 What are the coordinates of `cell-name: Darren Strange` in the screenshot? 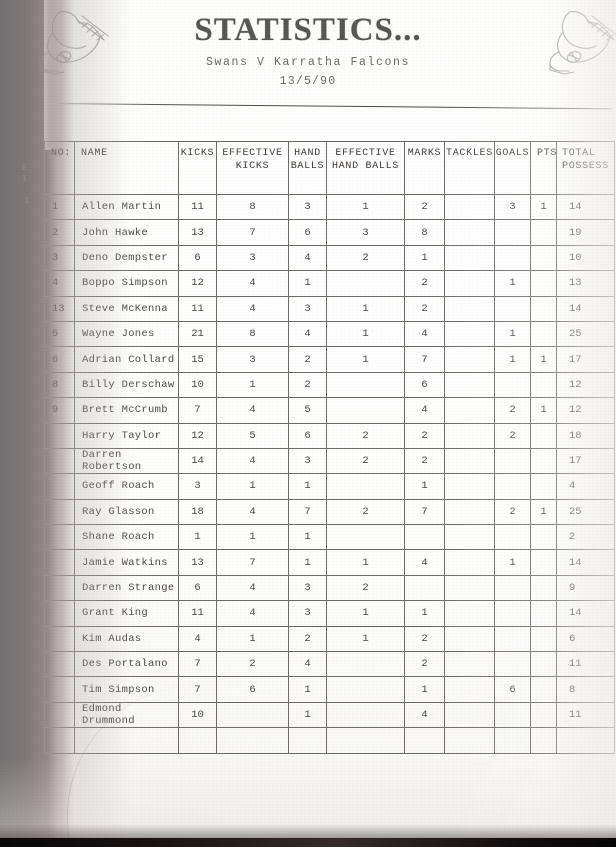 It's located at (126, 588).